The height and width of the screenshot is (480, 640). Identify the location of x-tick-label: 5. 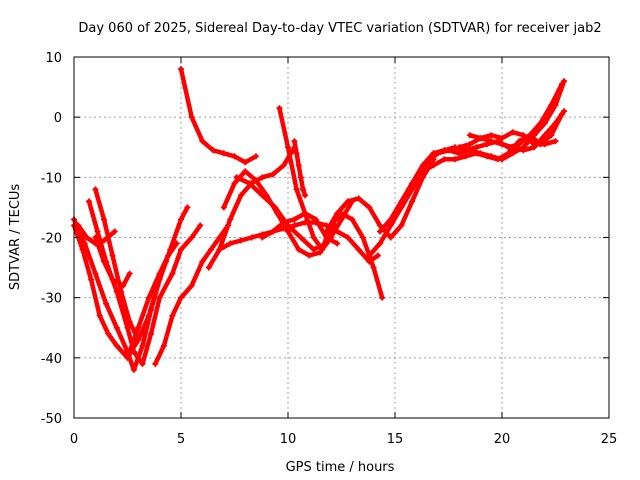
(181, 439).